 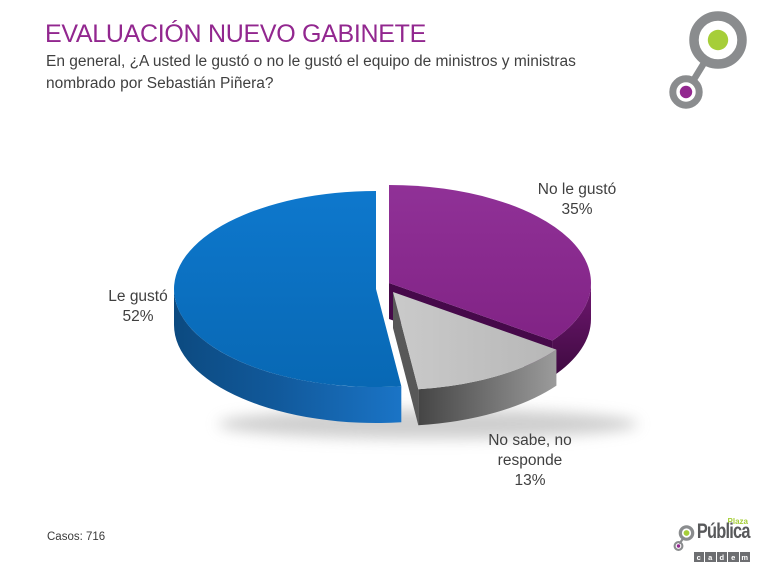 I want to click on brand-green-dot, so click(x=686, y=533).